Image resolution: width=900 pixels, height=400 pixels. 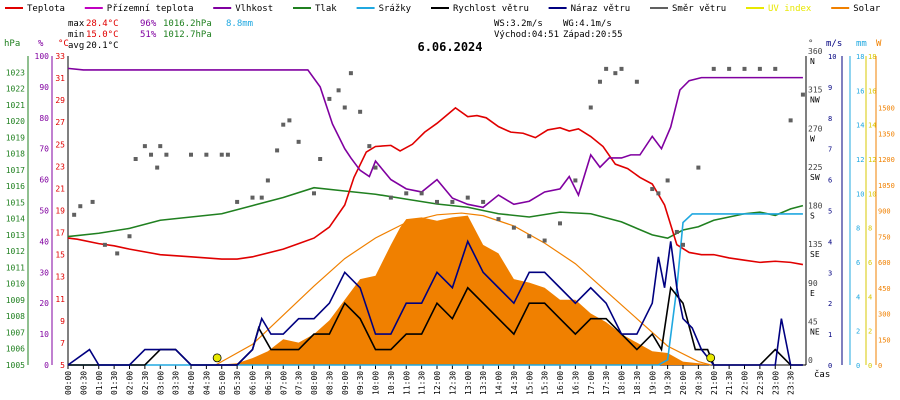 What do you see at coordinates (452, 383) in the screenshot?
I see `x-tick-label-25: 12:30` at bounding box center [452, 383].